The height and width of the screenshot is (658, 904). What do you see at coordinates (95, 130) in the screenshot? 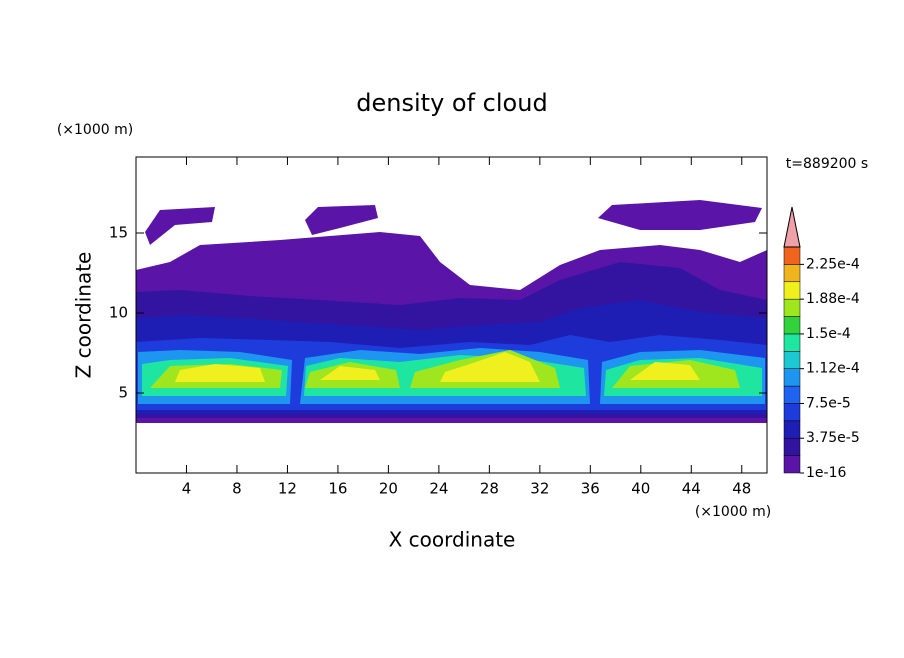
I see `y-unit: (×1000 m)` at bounding box center [95, 130].